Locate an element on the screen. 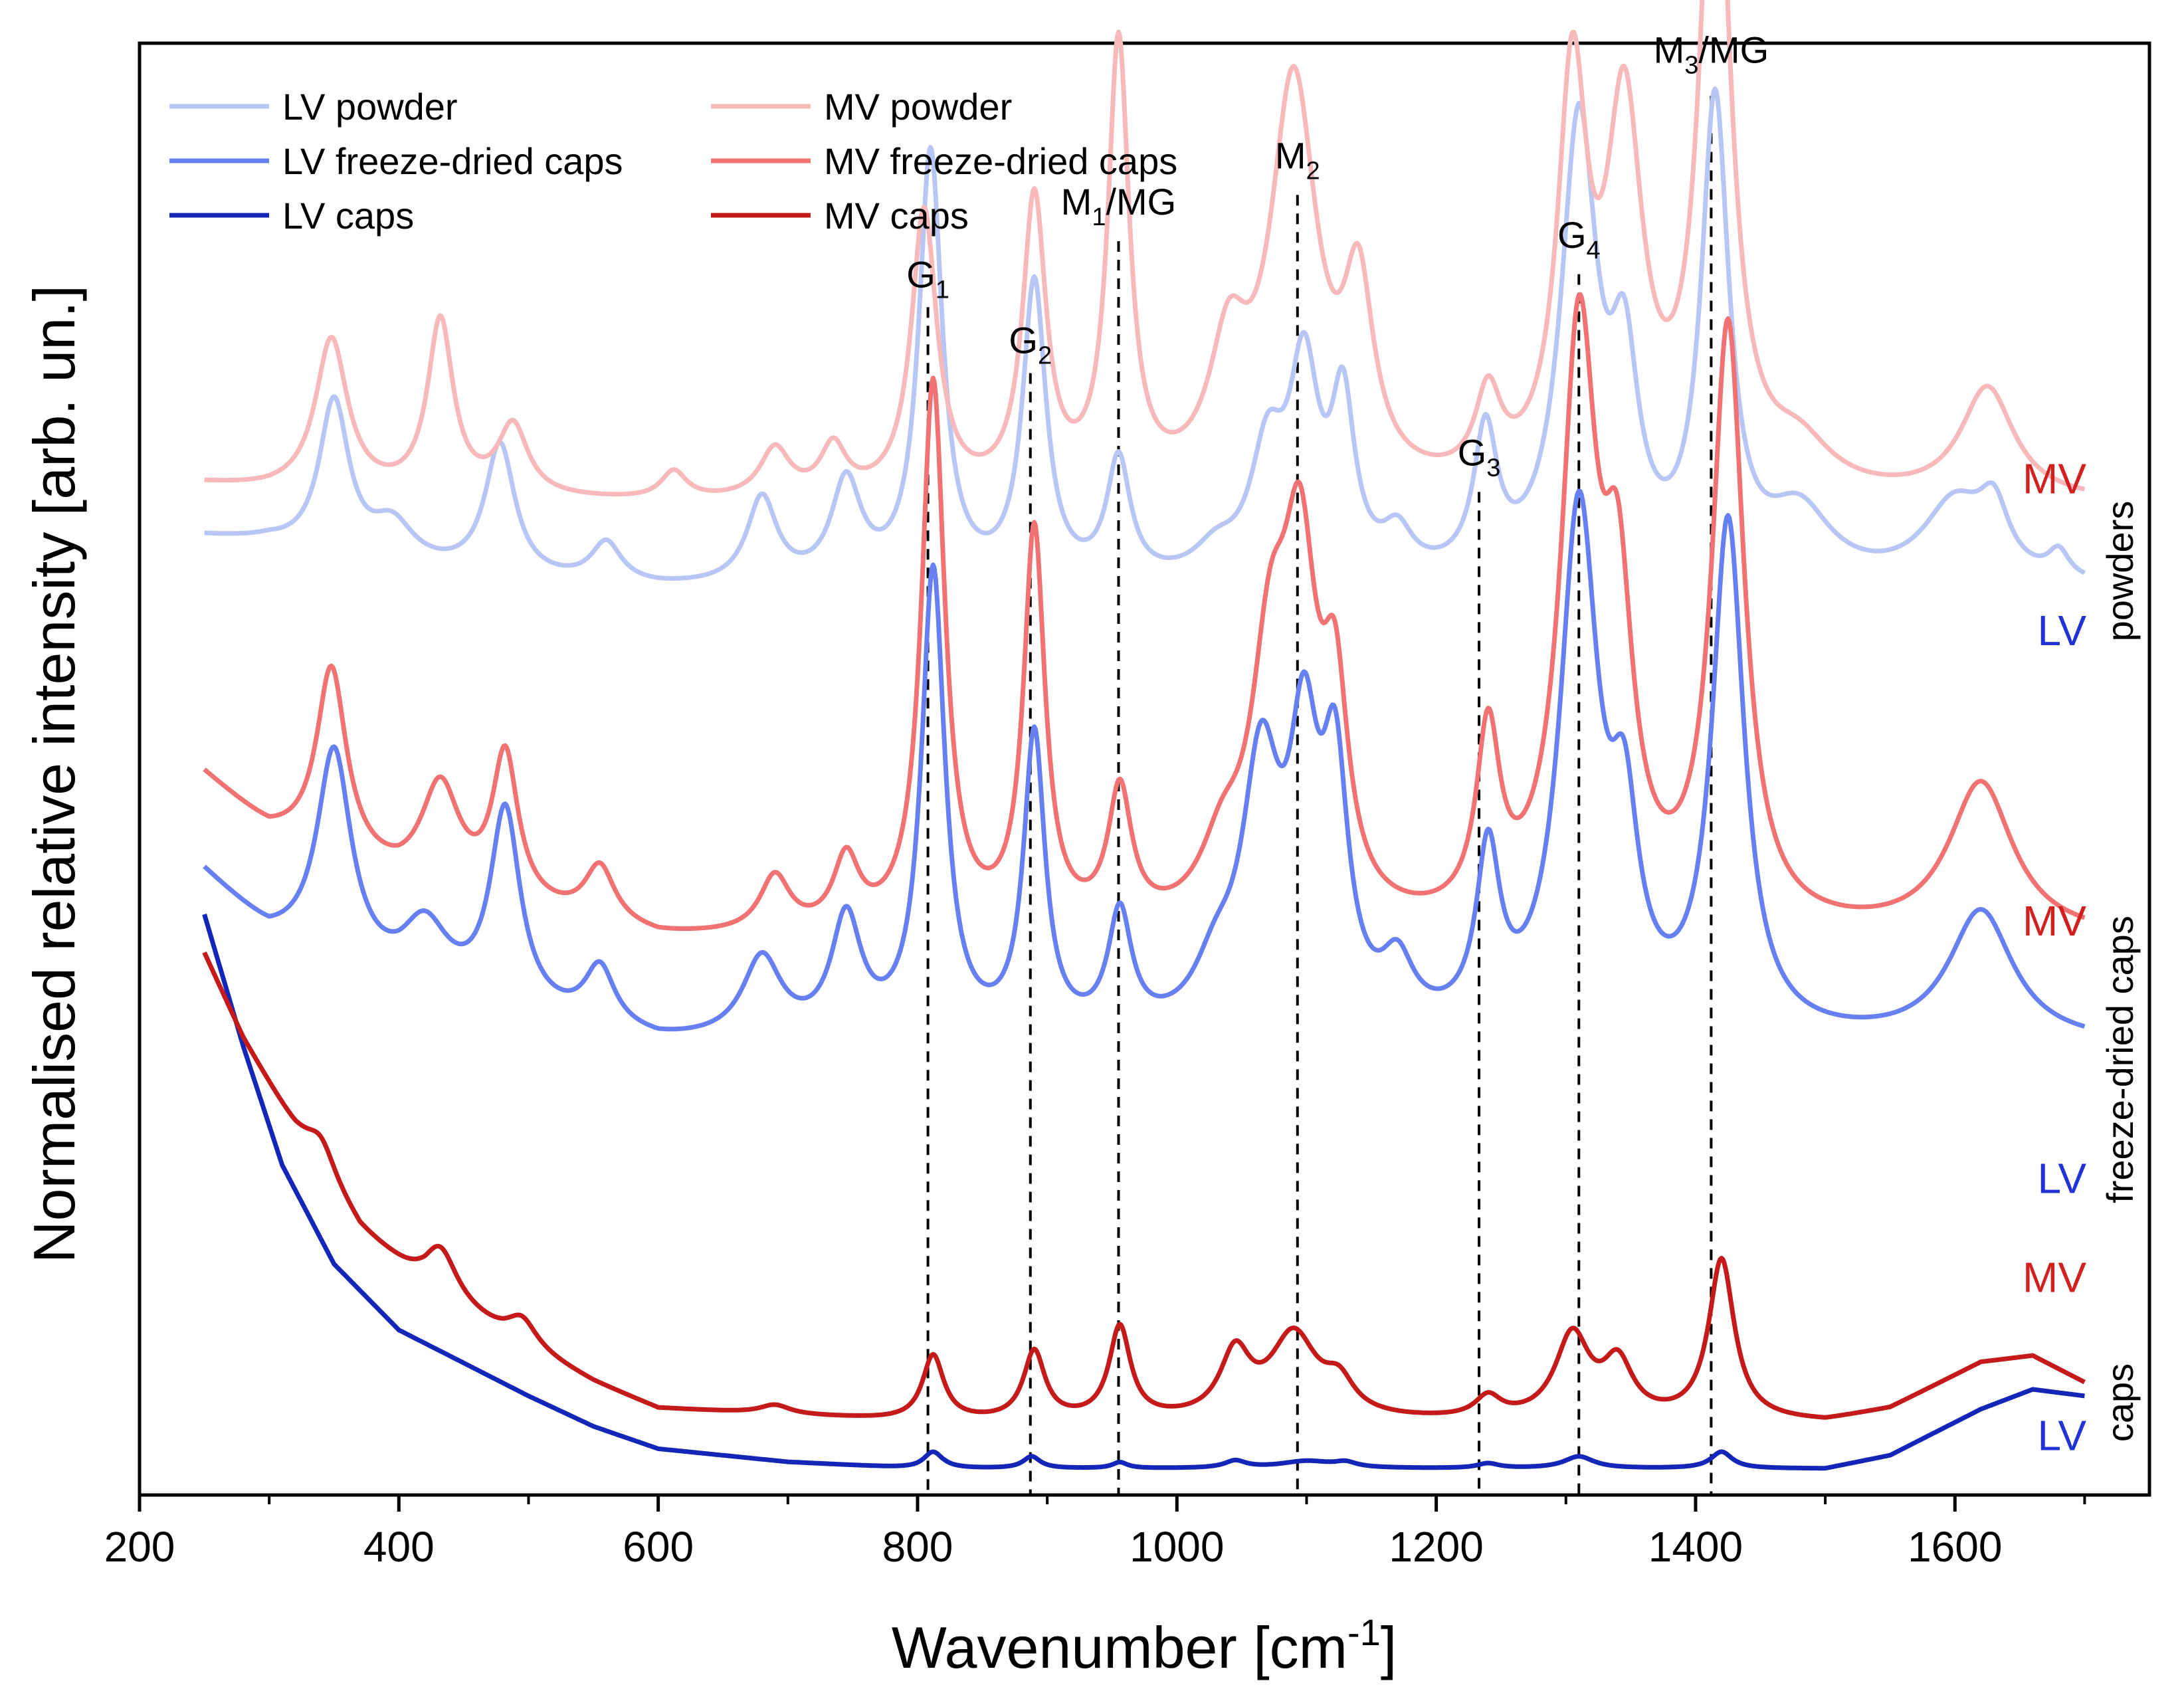 The width and height of the screenshot is (2184, 1695). legend-label: LV caps is located at coordinates (348, 216).